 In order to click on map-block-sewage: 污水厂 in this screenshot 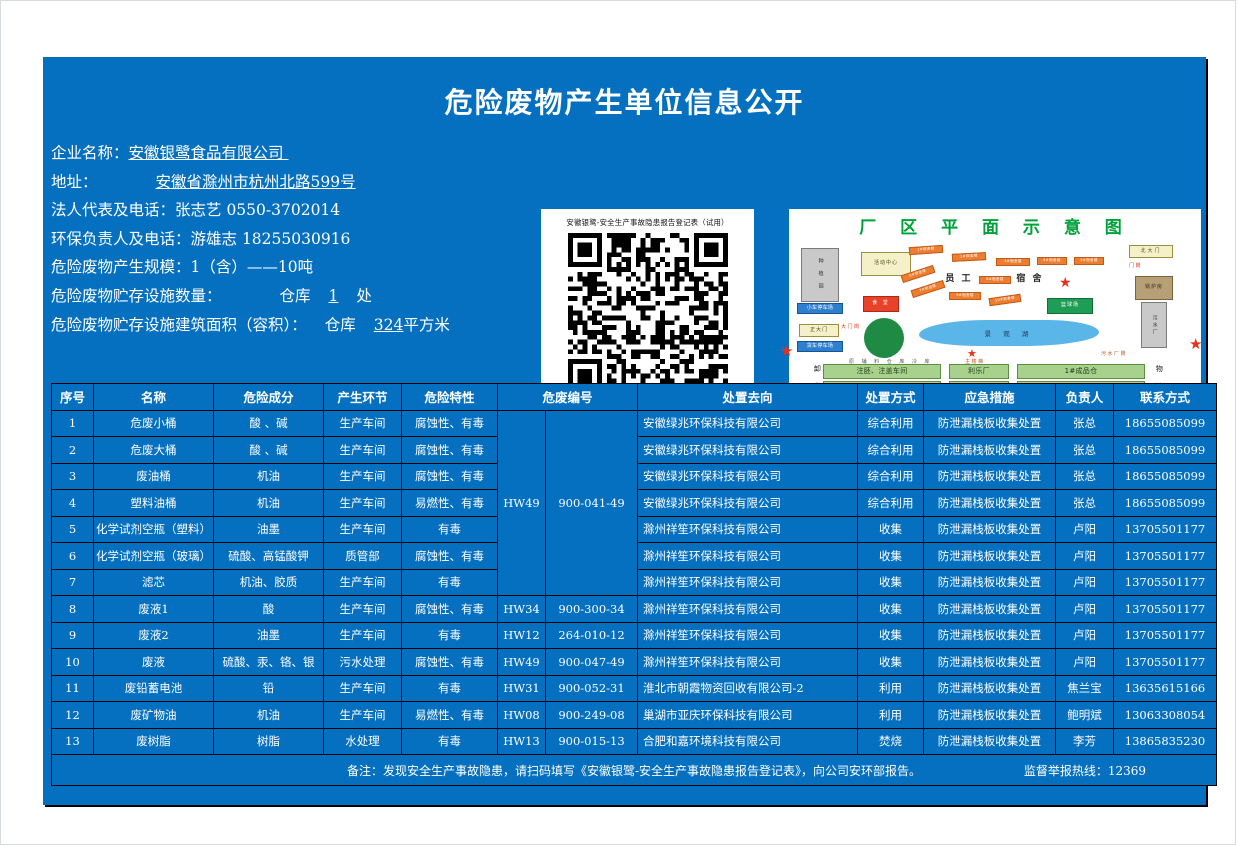, I will do `click(1154, 325)`.